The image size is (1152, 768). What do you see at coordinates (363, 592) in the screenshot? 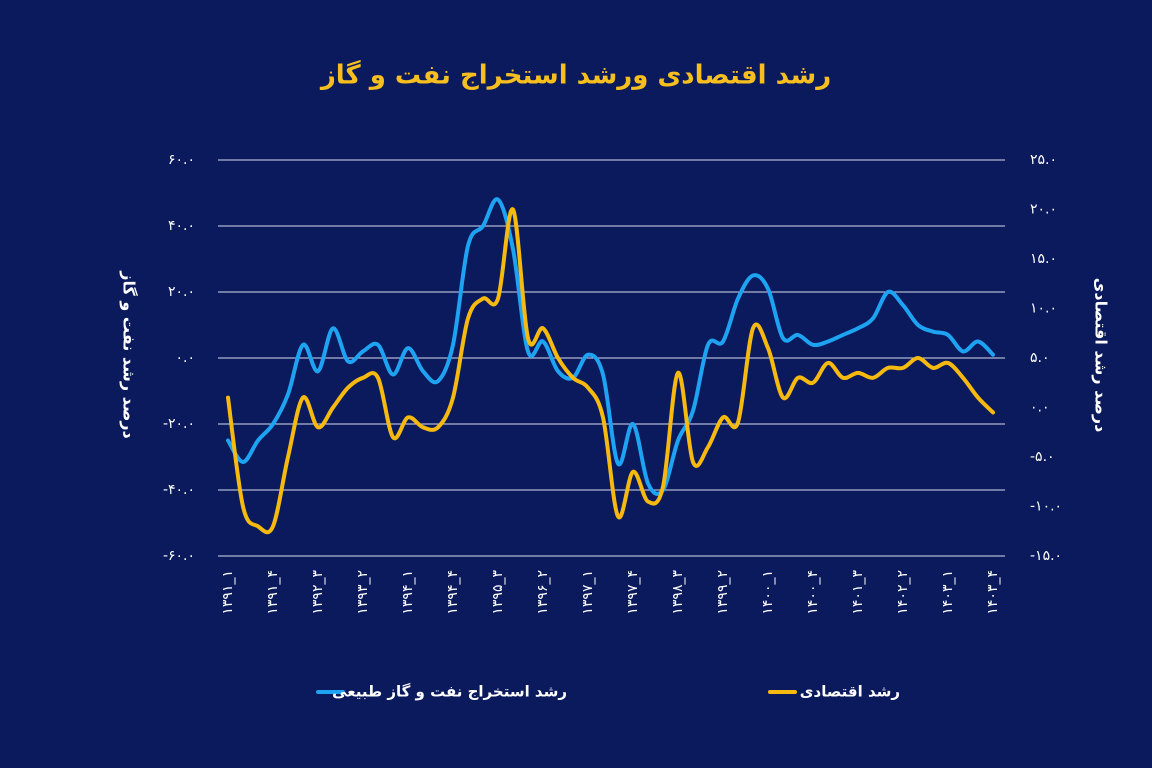
I see `x-tick-label: ۱۳۹۳_۲` at bounding box center [363, 592].